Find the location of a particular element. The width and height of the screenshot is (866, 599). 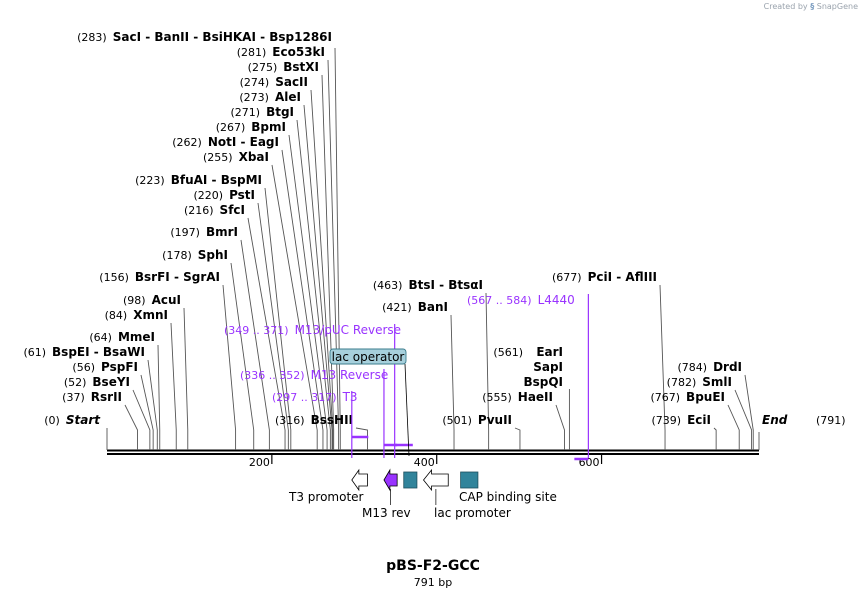

restriction-site: EciI (739) is located at coordinates (684, 431).